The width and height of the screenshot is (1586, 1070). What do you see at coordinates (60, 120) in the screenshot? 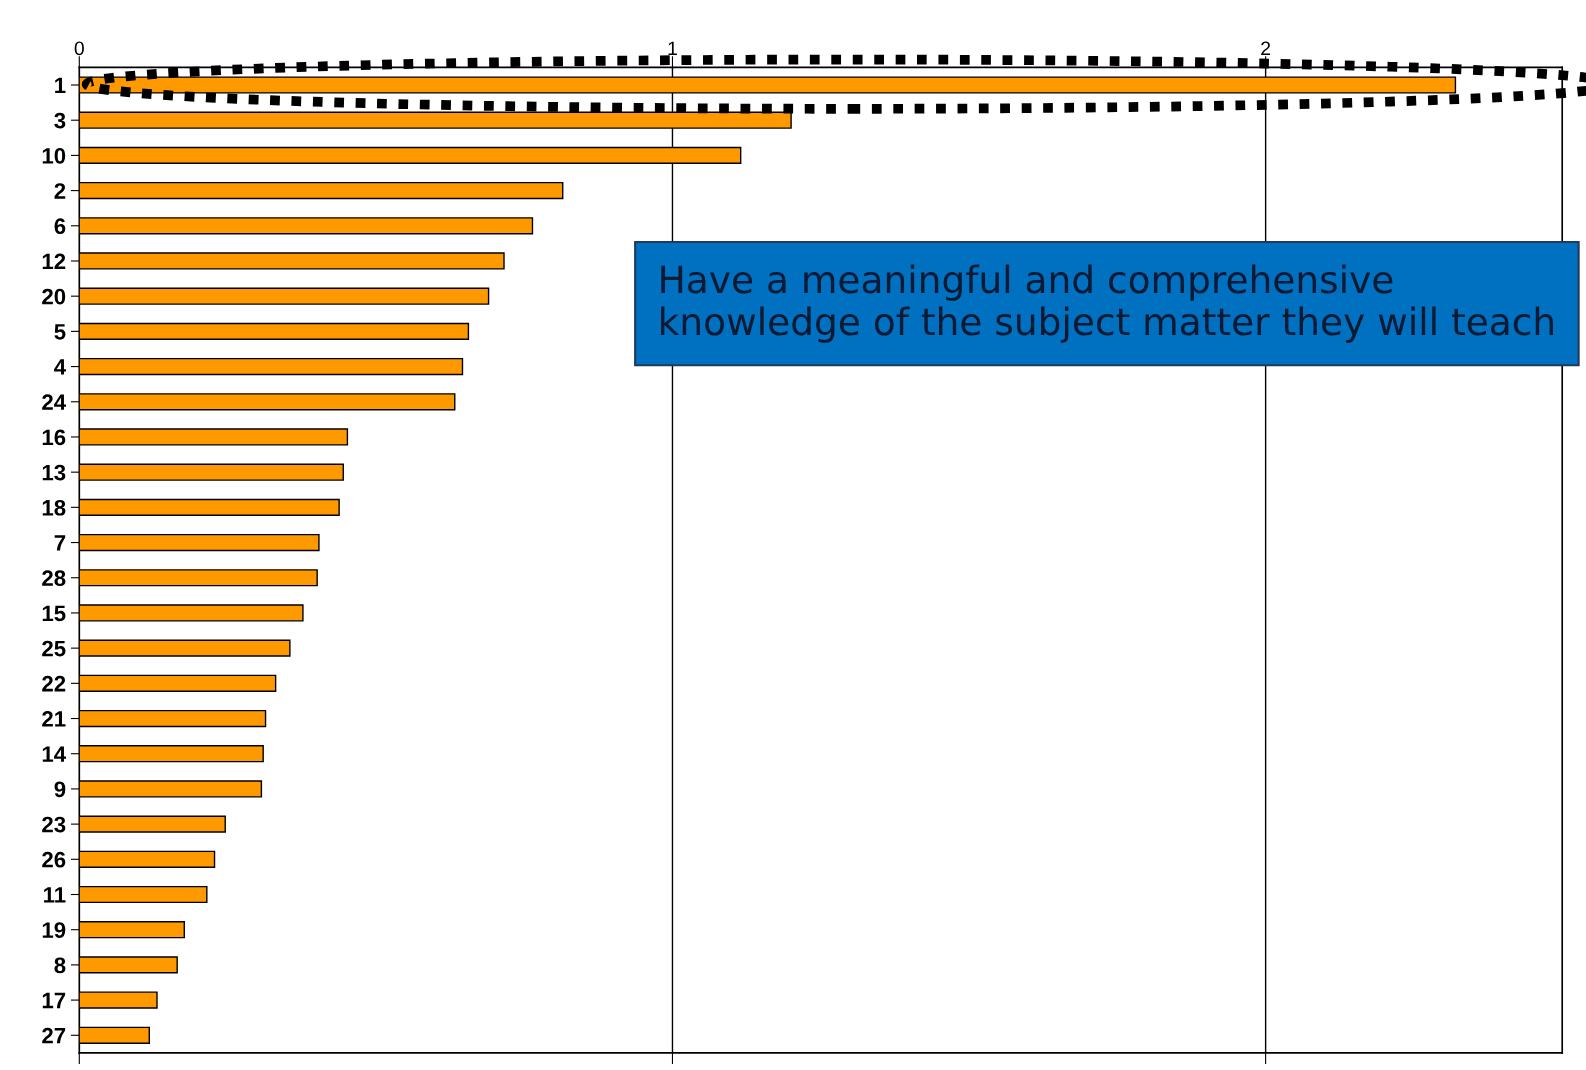
I see `y-tick-label: 3` at bounding box center [60, 120].